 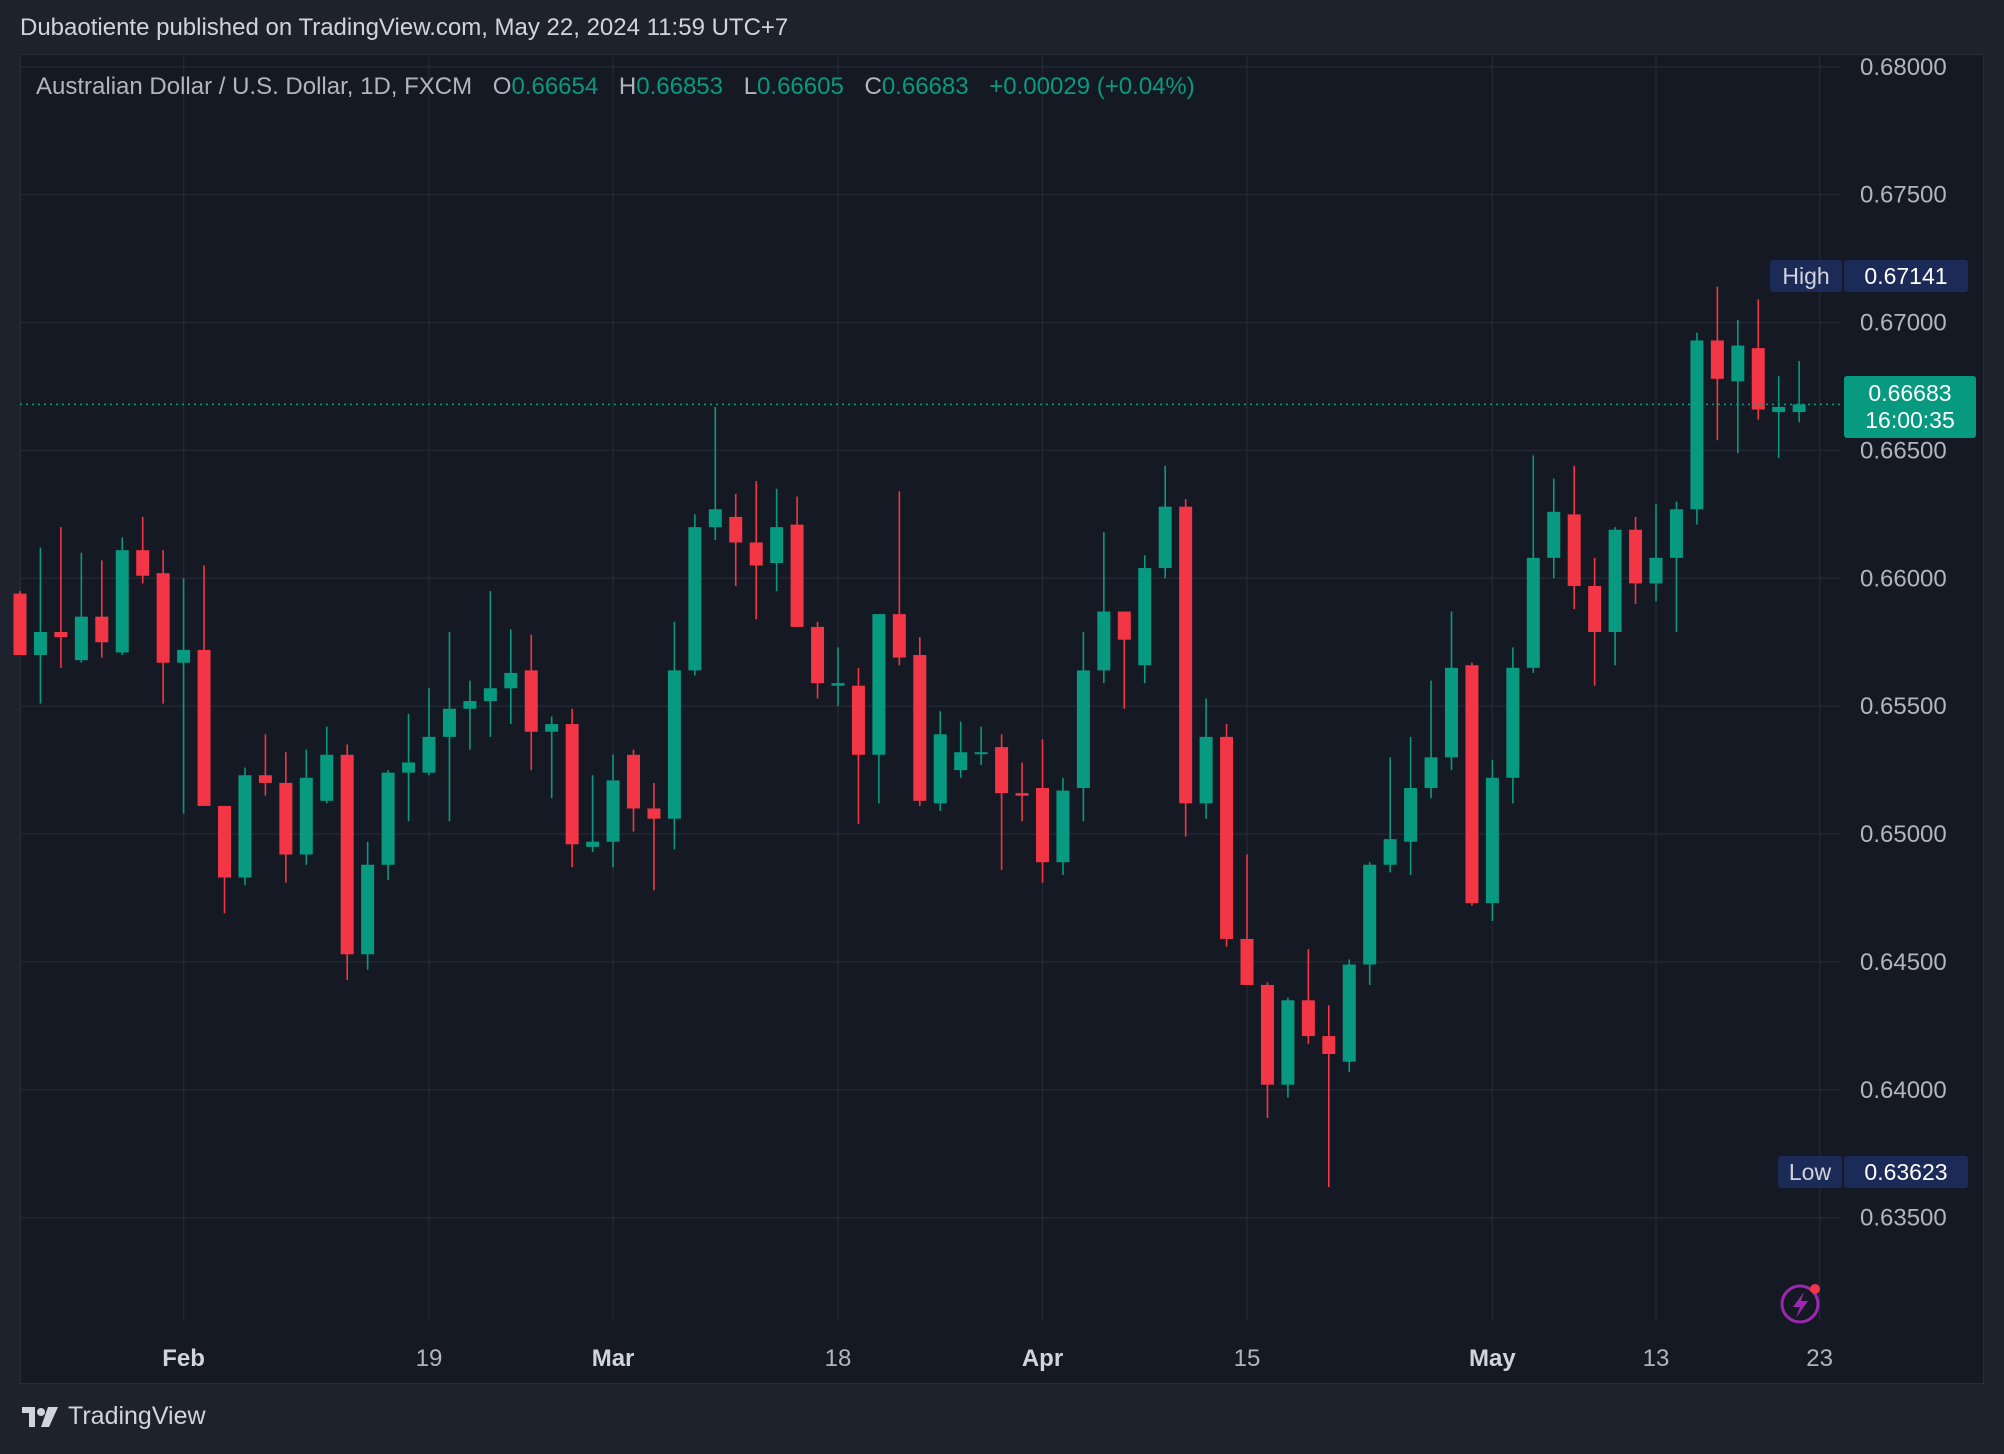 What do you see at coordinates (613, 1358) in the screenshot?
I see `time-tick-label: Mar` at bounding box center [613, 1358].